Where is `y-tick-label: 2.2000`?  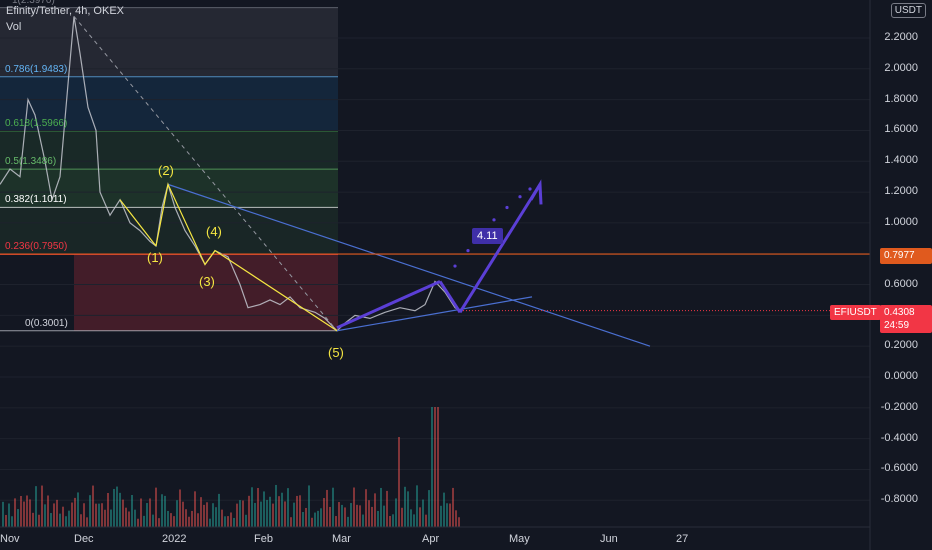 y-tick-label: 2.2000 is located at coordinates (901, 36).